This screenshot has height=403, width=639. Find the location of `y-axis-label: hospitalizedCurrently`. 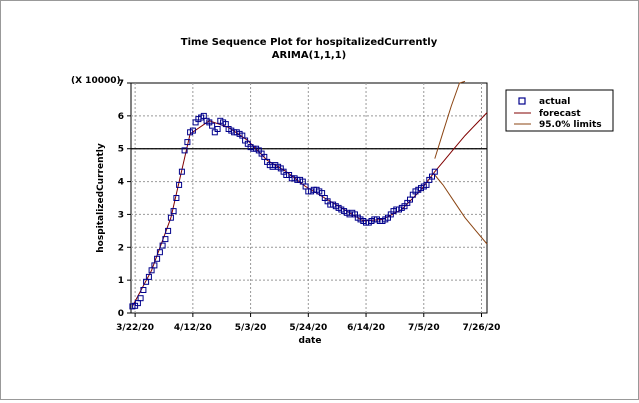

y-axis-label: hospitalizedCurrently is located at coordinates (101, 198).